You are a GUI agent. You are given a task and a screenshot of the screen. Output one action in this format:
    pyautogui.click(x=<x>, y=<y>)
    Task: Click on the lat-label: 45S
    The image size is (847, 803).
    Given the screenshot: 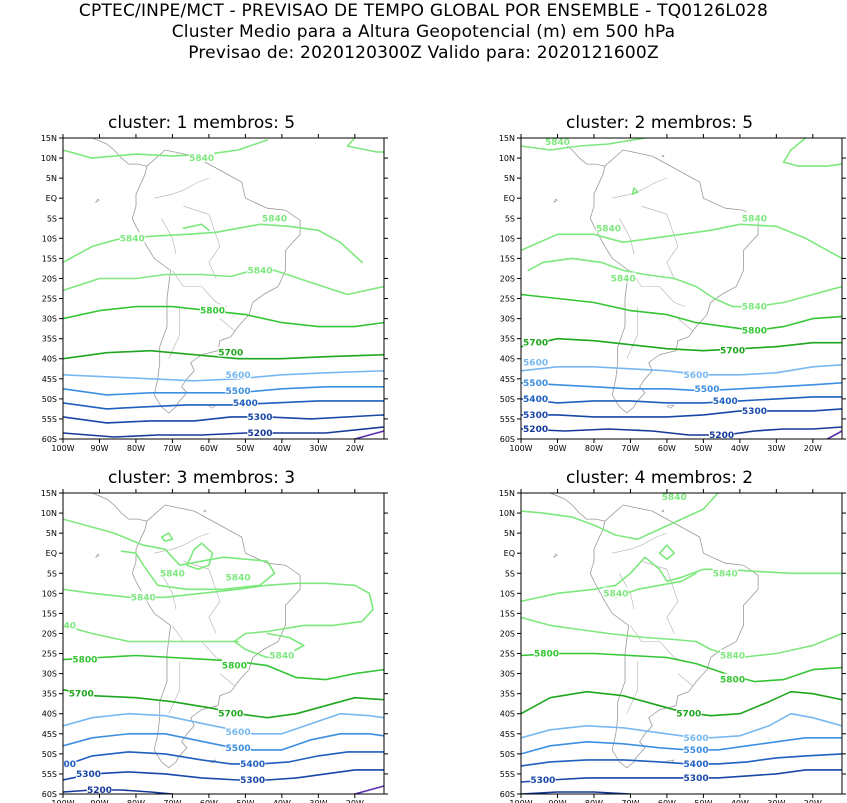 What is the action you would take?
    pyautogui.click(x=507, y=379)
    